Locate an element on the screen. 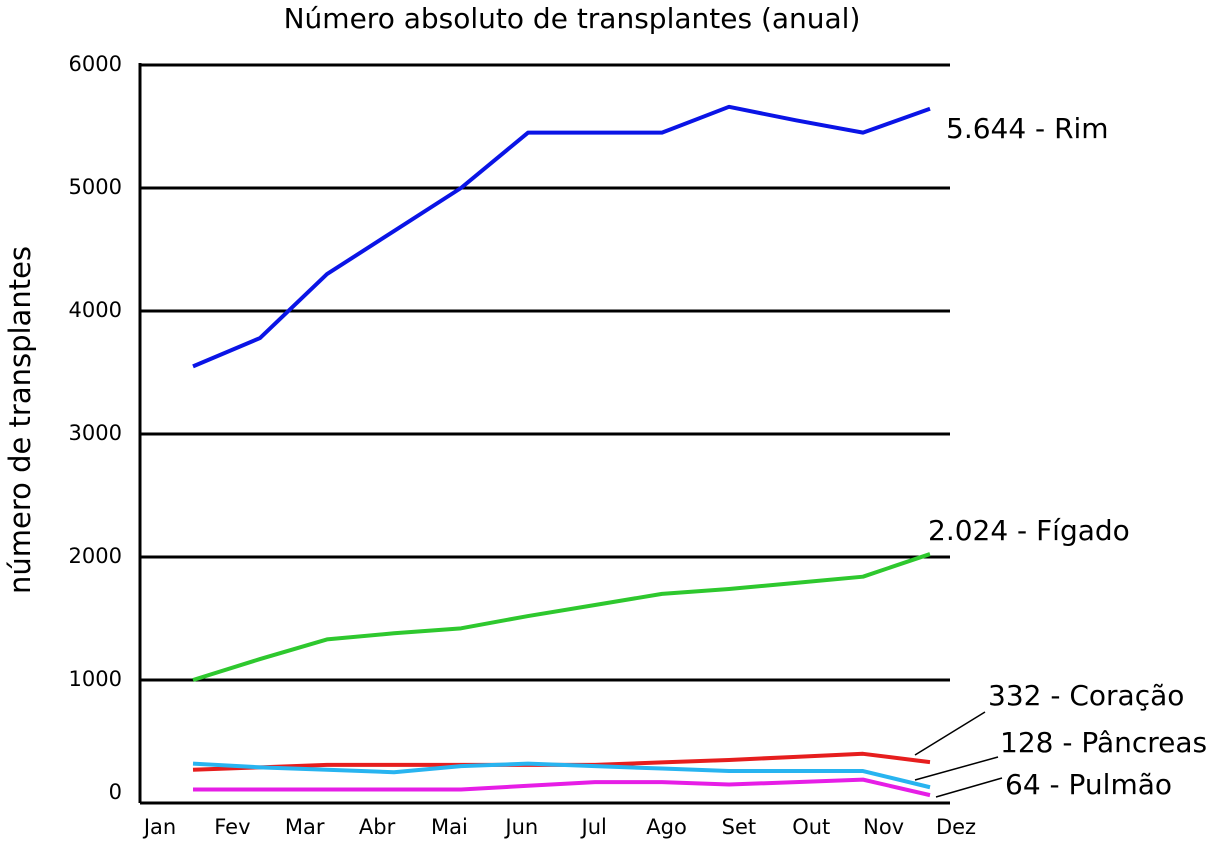 The image size is (1224, 845). x-tick-label: Ago is located at coordinates (666, 827).